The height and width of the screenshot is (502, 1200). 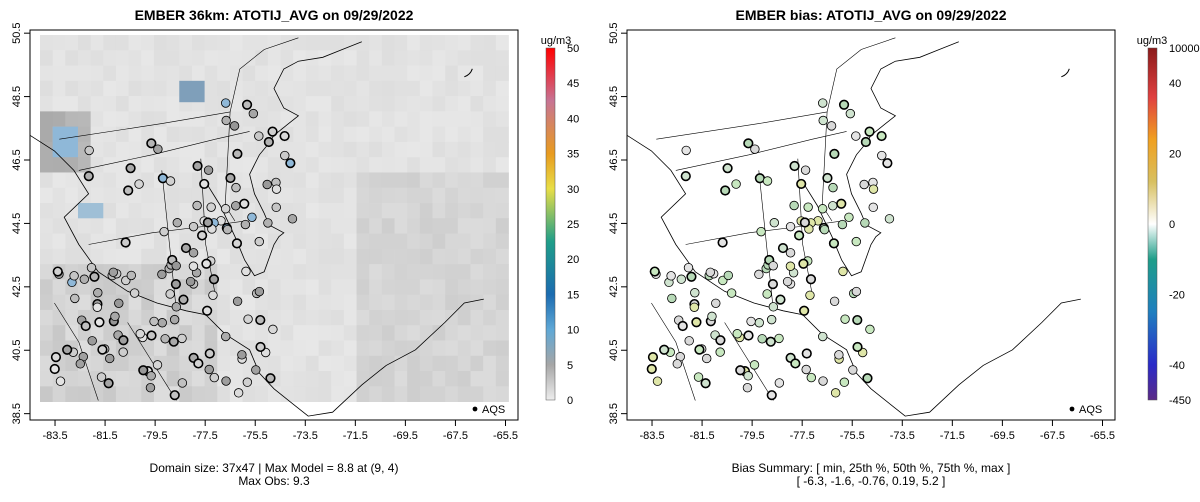 I want to click on x-tick-label: -65.5, so click(x=1102, y=436).